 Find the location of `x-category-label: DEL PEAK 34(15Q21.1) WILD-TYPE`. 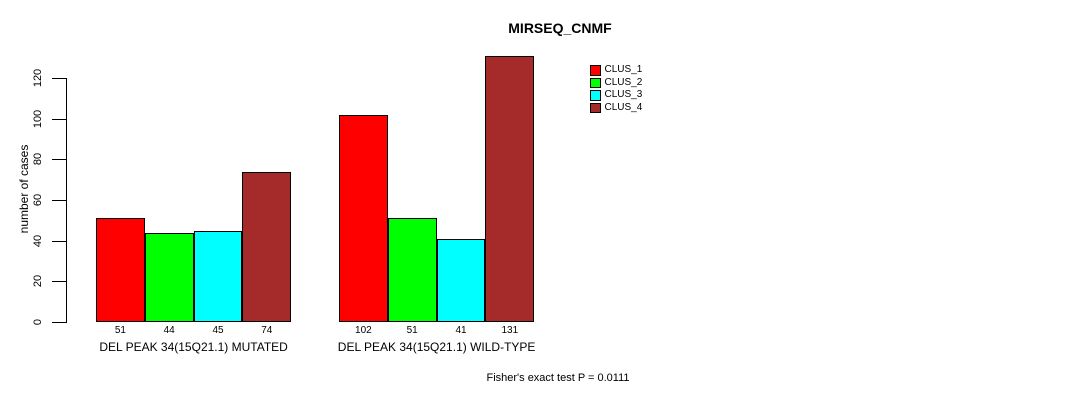

x-category-label: DEL PEAK 34(15Q21.1) WILD-TYPE is located at coordinates (436, 347).